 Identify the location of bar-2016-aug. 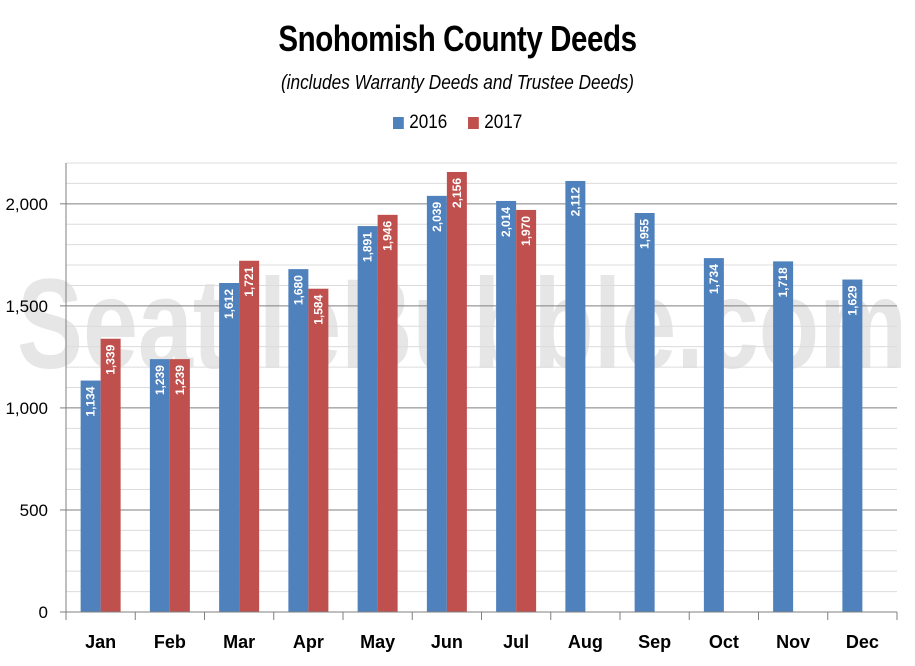
(575, 396).